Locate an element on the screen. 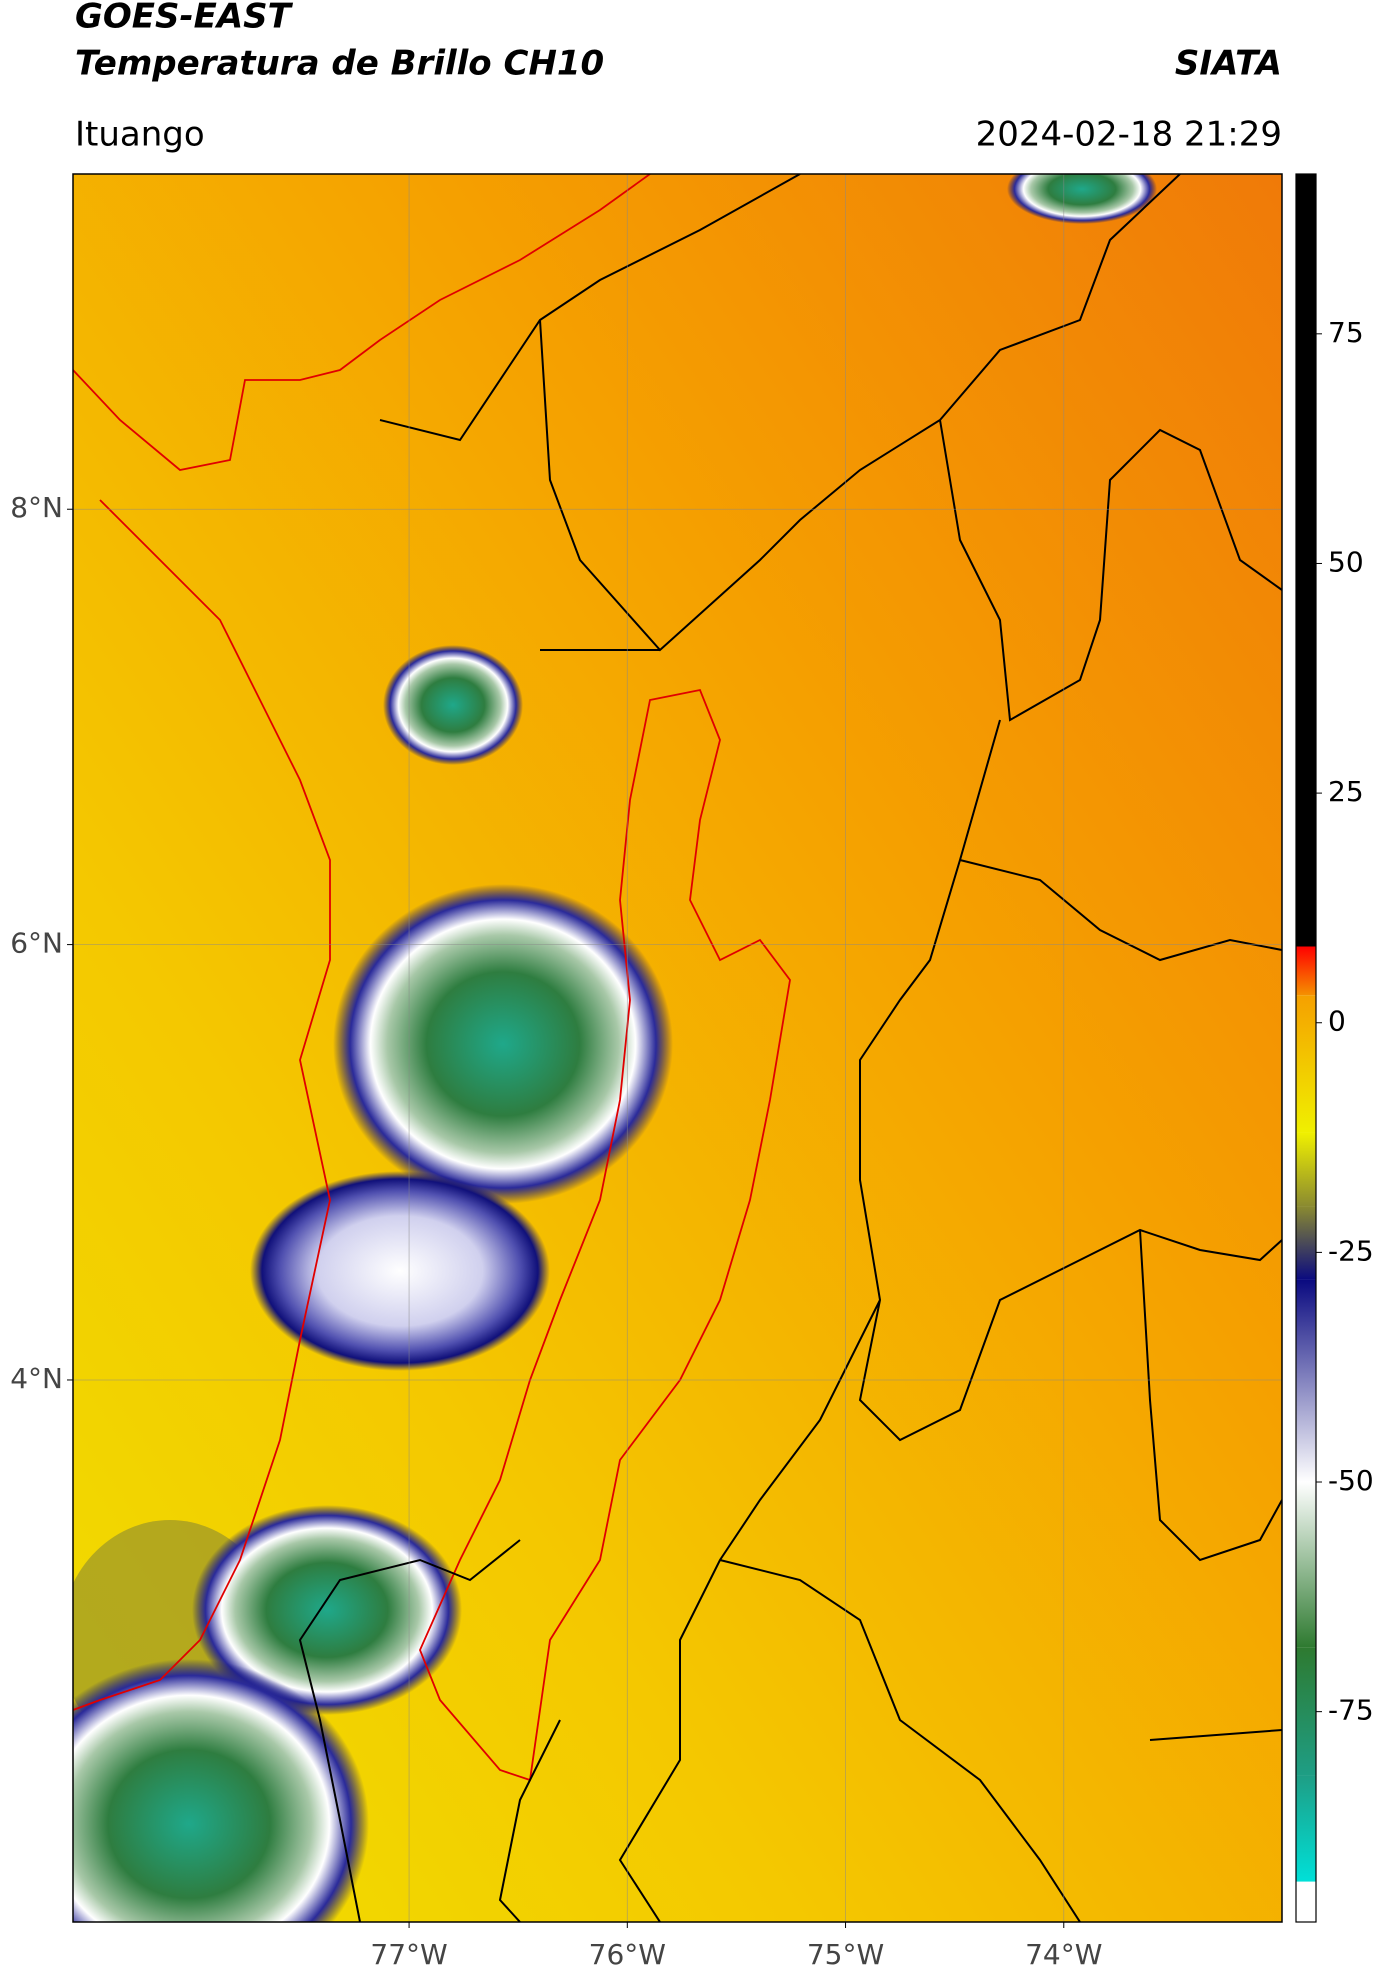 This screenshot has width=1384, height=1981. subtitle: Temperatura de Brillo CH10 is located at coordinates (339, 64).